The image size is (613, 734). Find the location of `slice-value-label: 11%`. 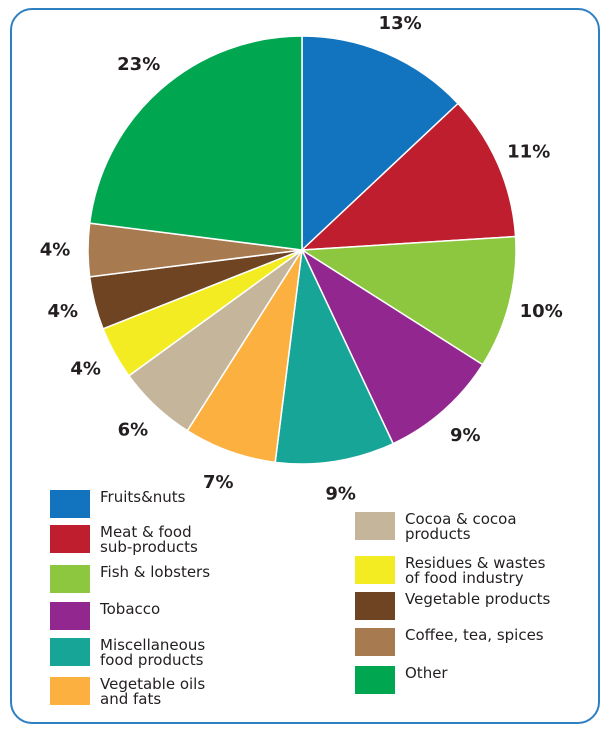

slice-value-label: 11% is located at coordinates (528, 151).